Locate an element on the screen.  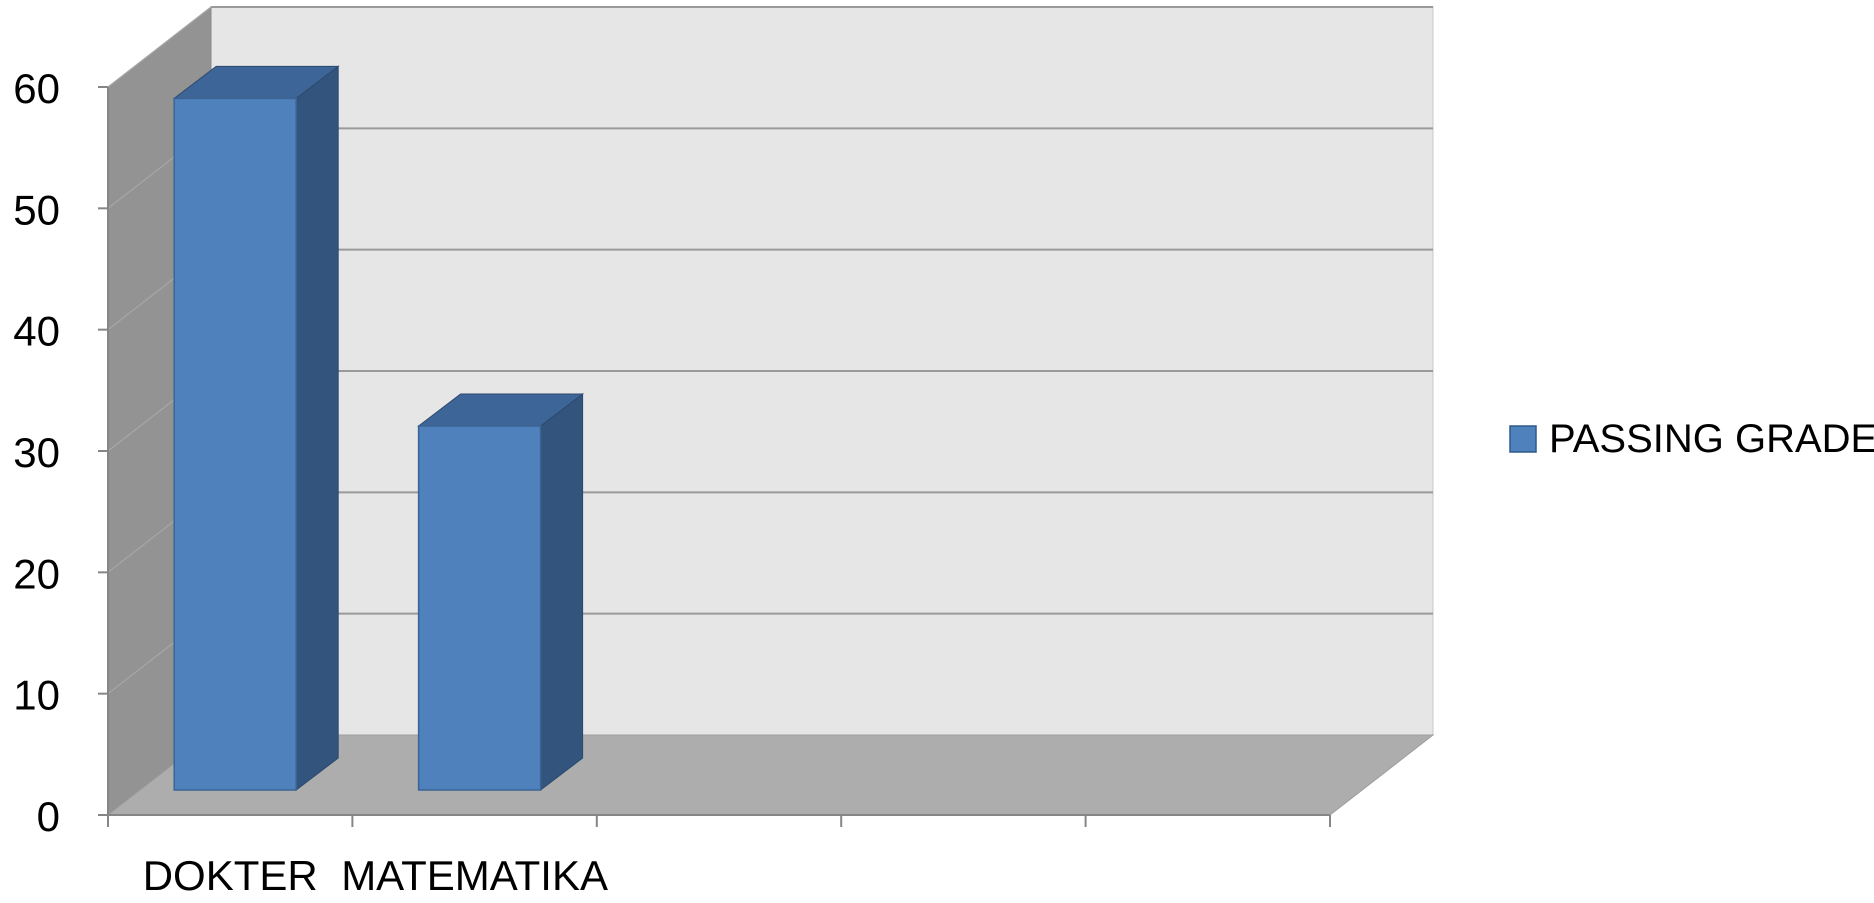
legend-swatch is located at coordinates (1523, 439).